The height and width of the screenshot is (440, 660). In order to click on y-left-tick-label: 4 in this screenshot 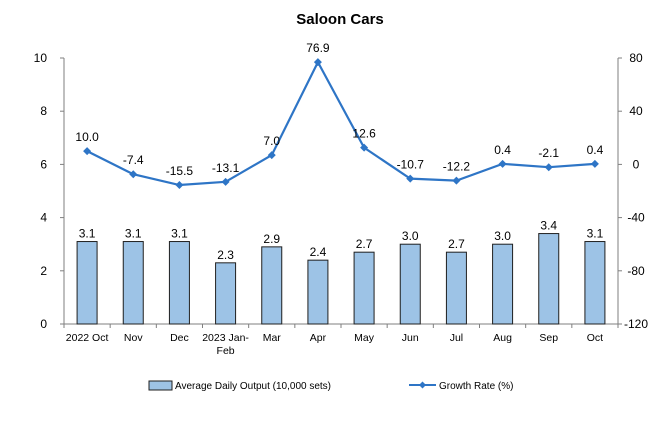, I will do `click(43, 218)`.